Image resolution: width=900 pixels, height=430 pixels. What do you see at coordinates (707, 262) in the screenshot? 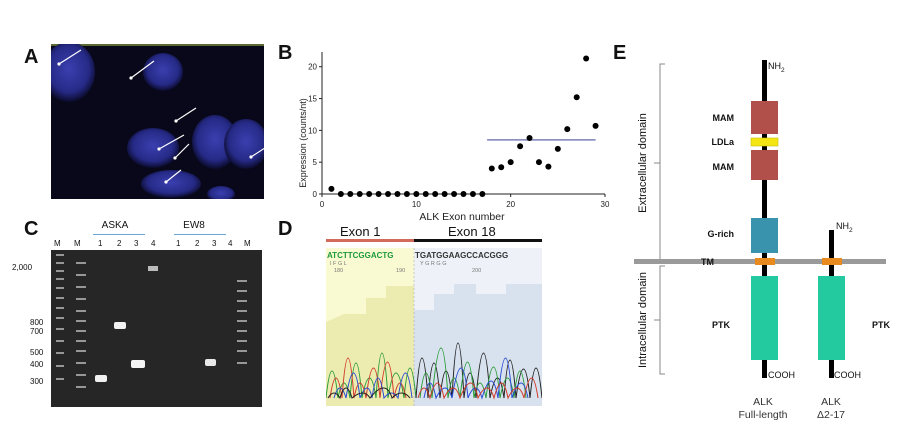
I see `label-tm: TM` at bounding box center [707, 262].